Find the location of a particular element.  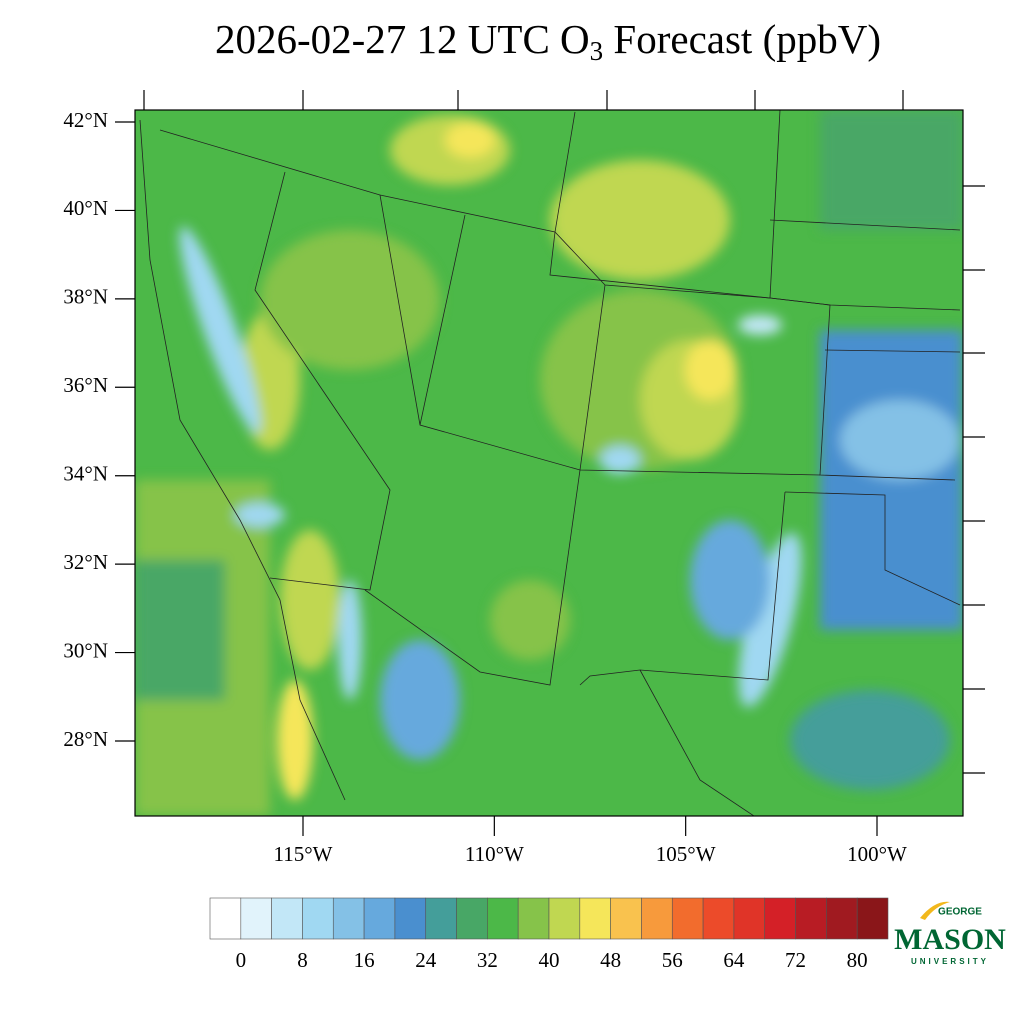

colorbar-tick-label: 16 is located at coordinates (364, 960).